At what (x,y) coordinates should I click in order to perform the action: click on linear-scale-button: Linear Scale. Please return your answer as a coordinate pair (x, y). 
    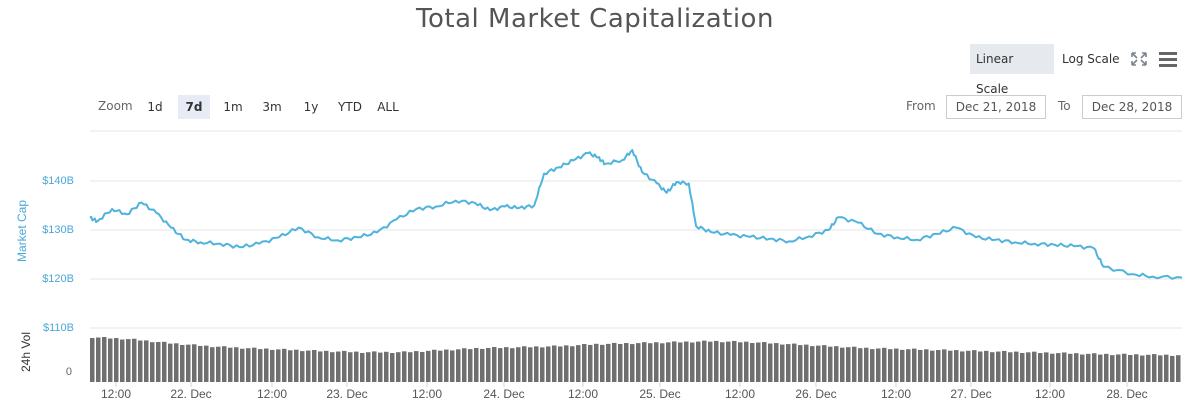
    Looking at the image, I should click on (1012, 70).